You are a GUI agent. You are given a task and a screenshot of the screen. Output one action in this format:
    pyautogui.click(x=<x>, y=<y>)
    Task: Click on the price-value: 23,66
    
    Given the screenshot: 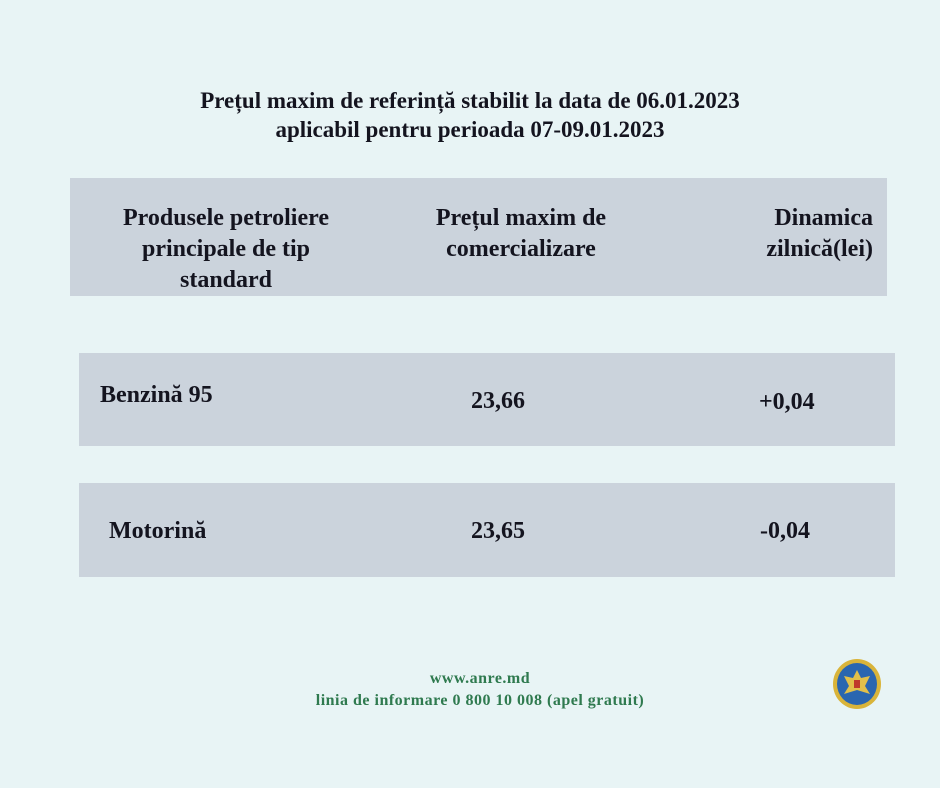 What is the action you would take?
    pyautogui.click(x=498, y=401)
    